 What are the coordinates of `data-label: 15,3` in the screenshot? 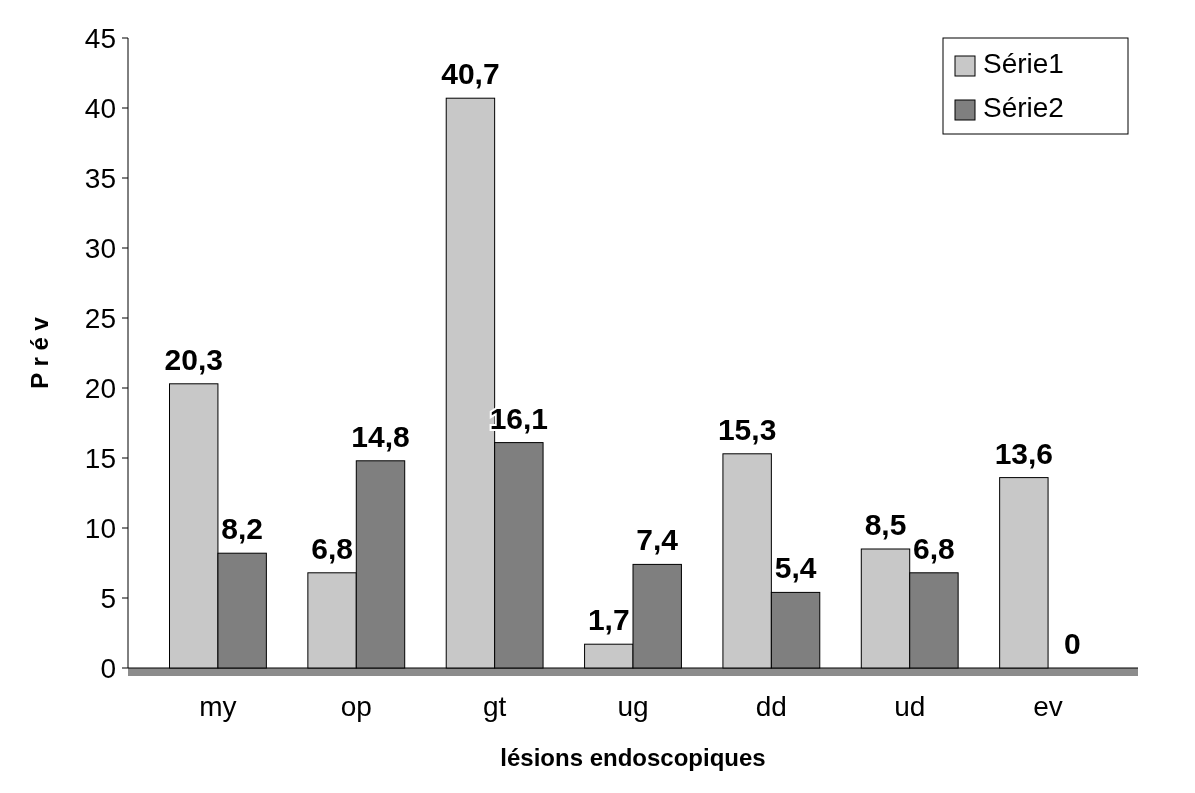 It's located at (747, 429).